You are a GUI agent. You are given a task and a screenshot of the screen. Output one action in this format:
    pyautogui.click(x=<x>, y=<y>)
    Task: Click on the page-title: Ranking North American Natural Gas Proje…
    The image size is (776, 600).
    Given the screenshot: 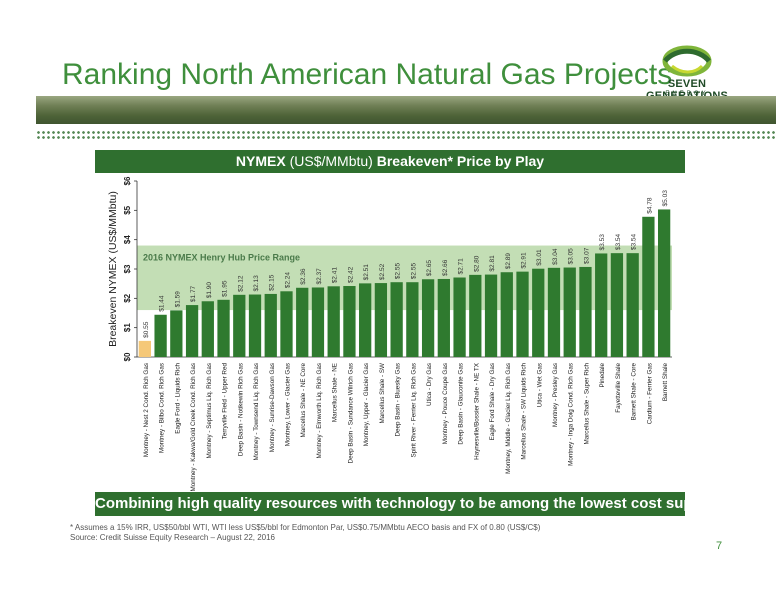 What is the action you would take?
    pyautogui.click(x=367, y=74)
    